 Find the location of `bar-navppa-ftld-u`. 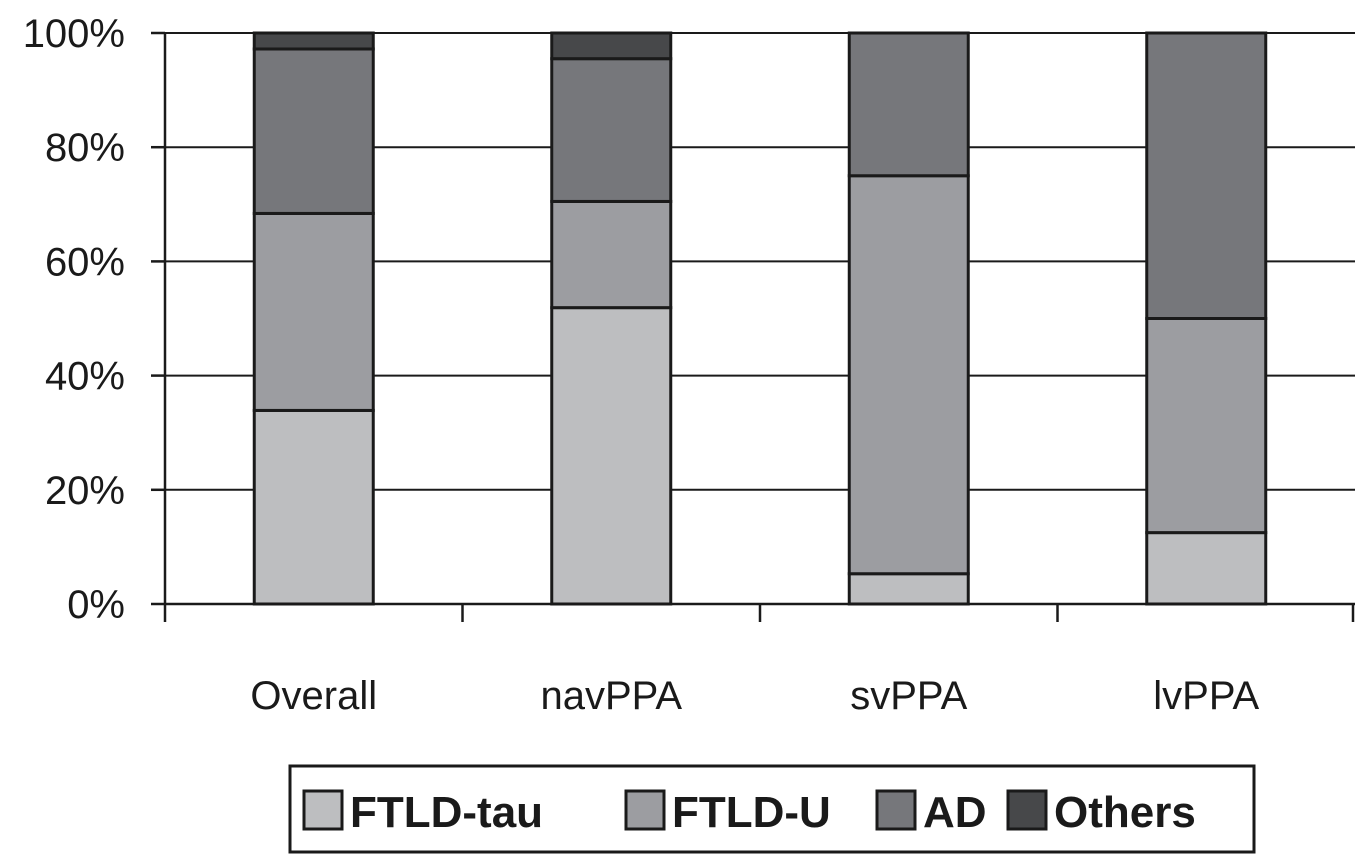

bar-navppa-ftld-u is located at coordinates (611, 254).